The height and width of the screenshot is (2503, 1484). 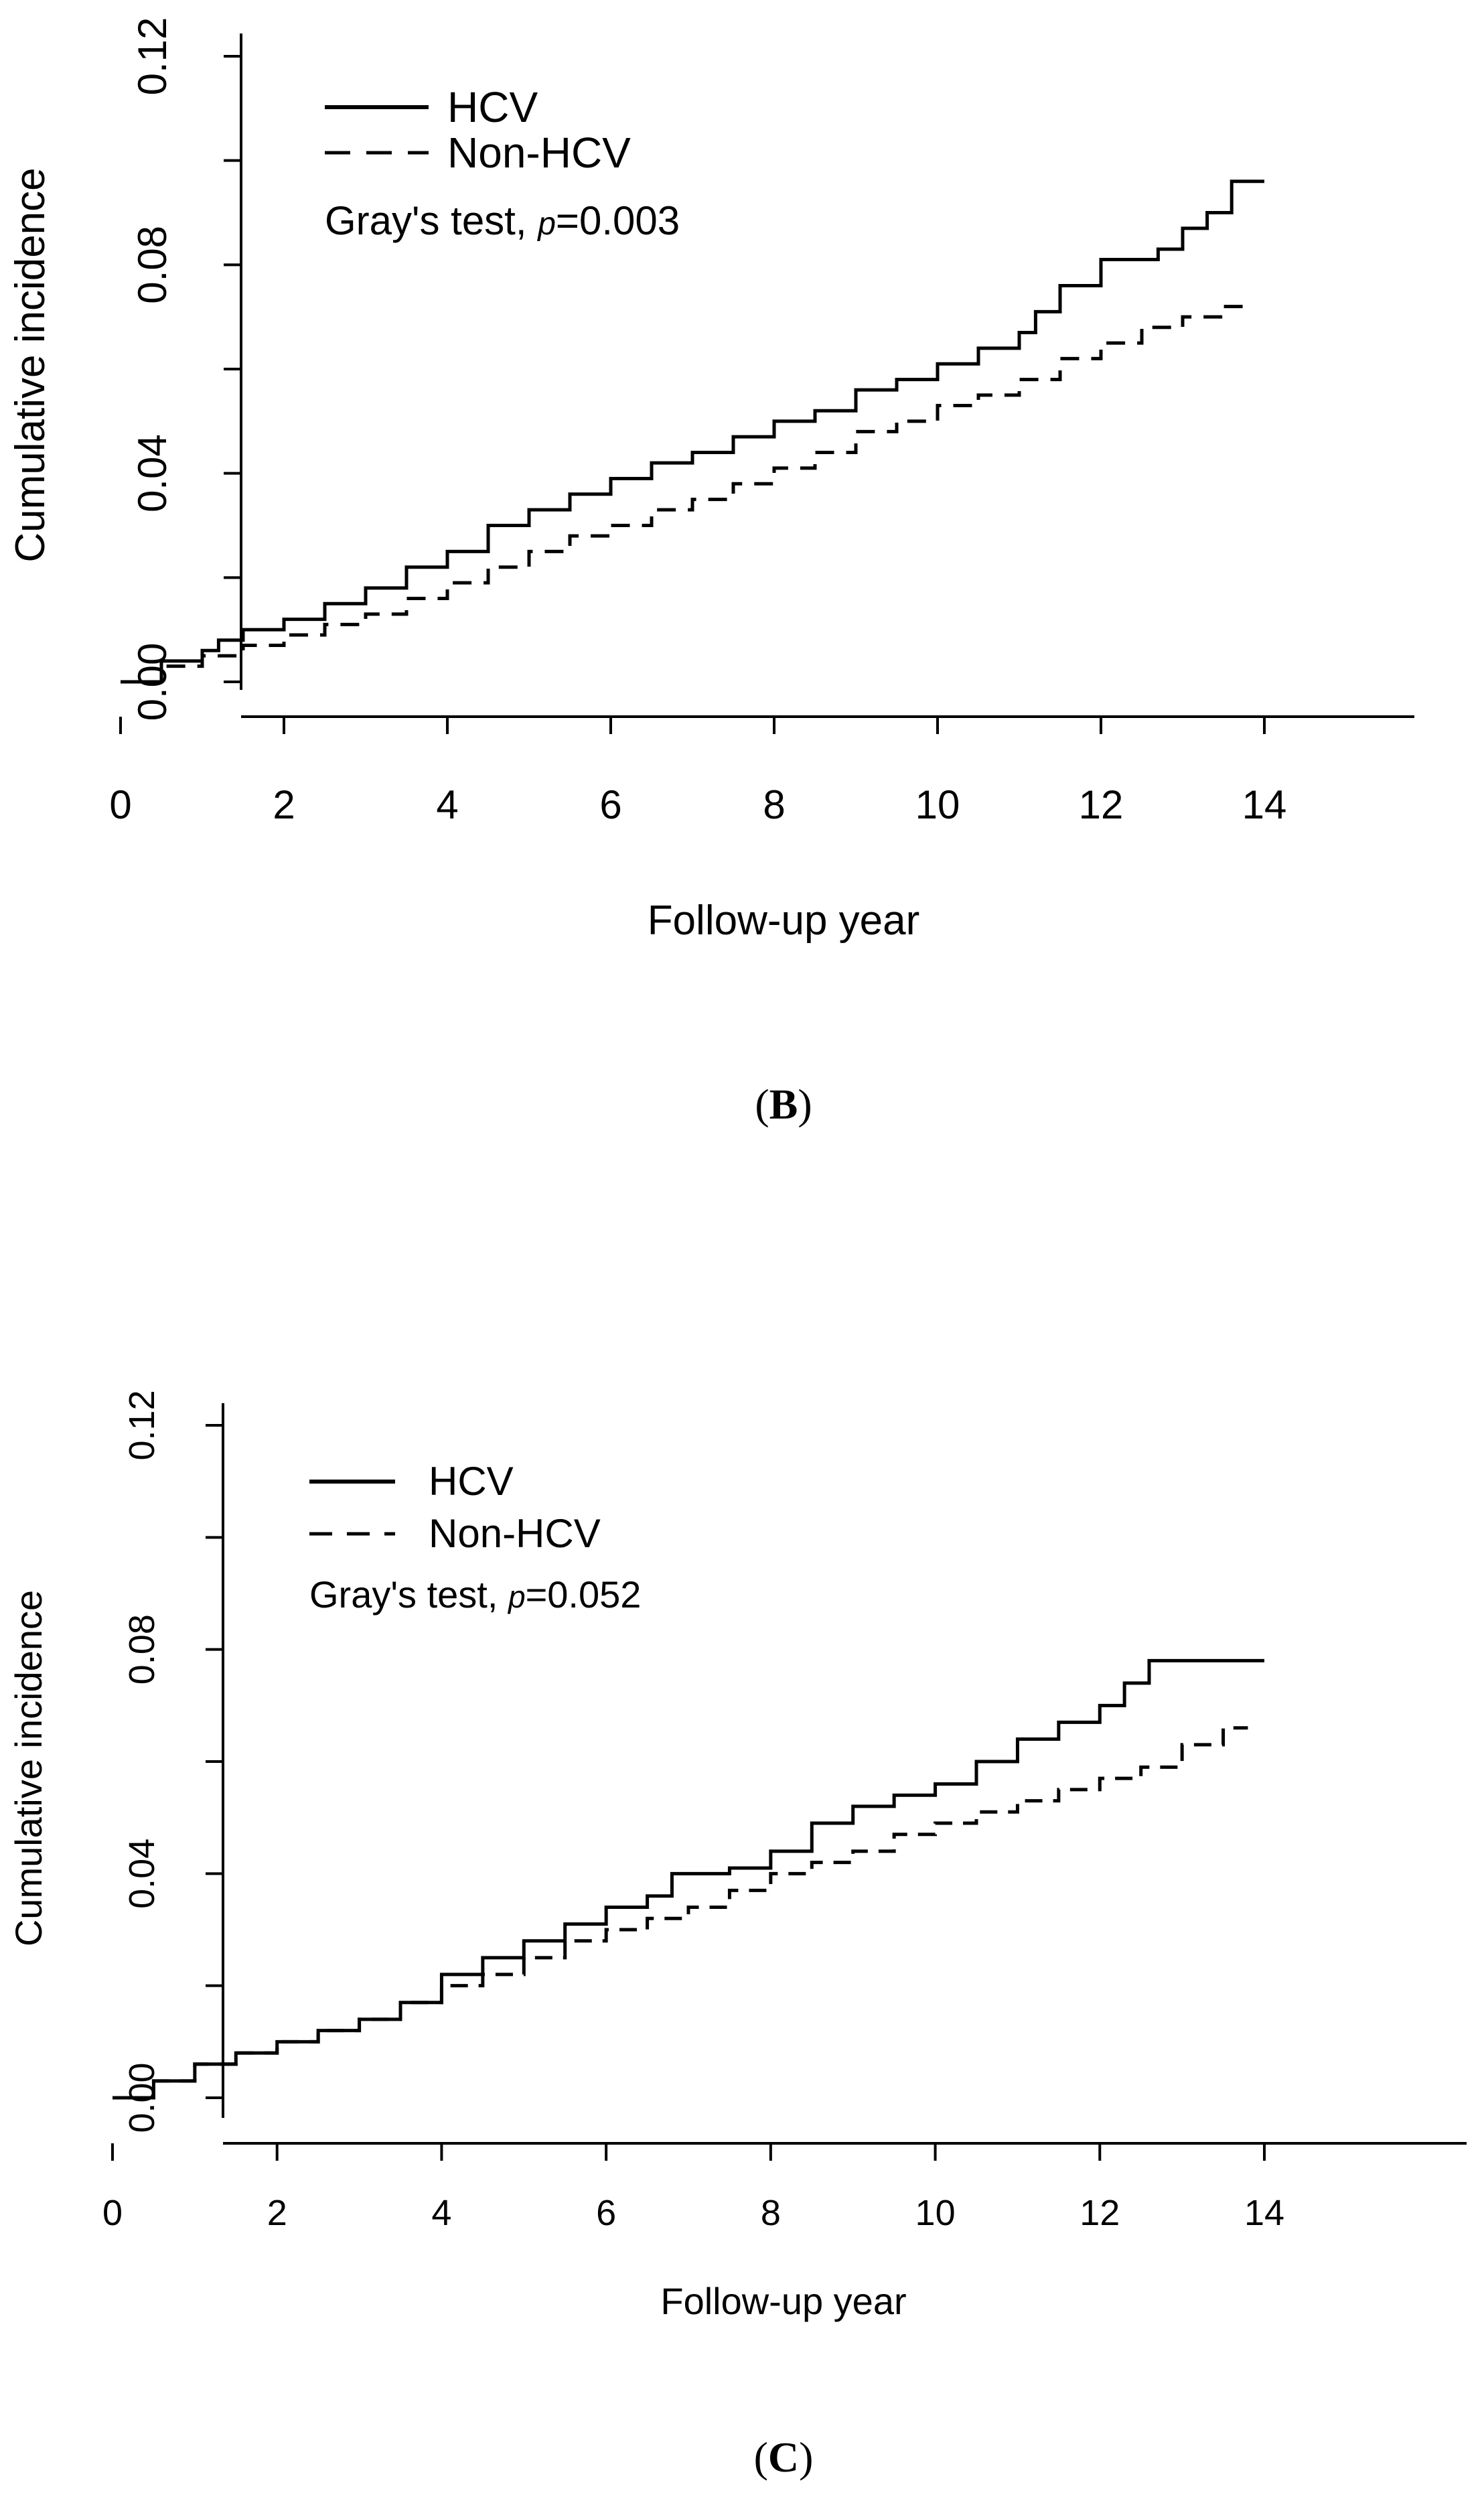 I want to click on panel-label-letter: B, so click(x=783, y=1104).